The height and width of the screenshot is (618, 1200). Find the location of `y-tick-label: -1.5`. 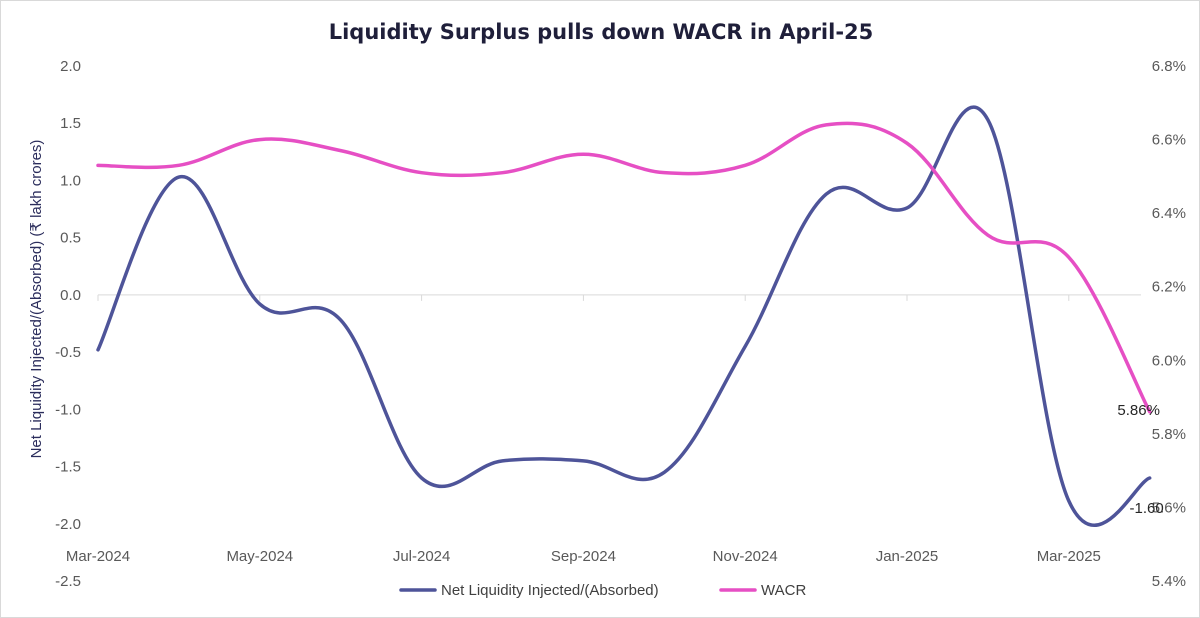

y-tick-label: -1.5 is located at coordinates (68, 467).